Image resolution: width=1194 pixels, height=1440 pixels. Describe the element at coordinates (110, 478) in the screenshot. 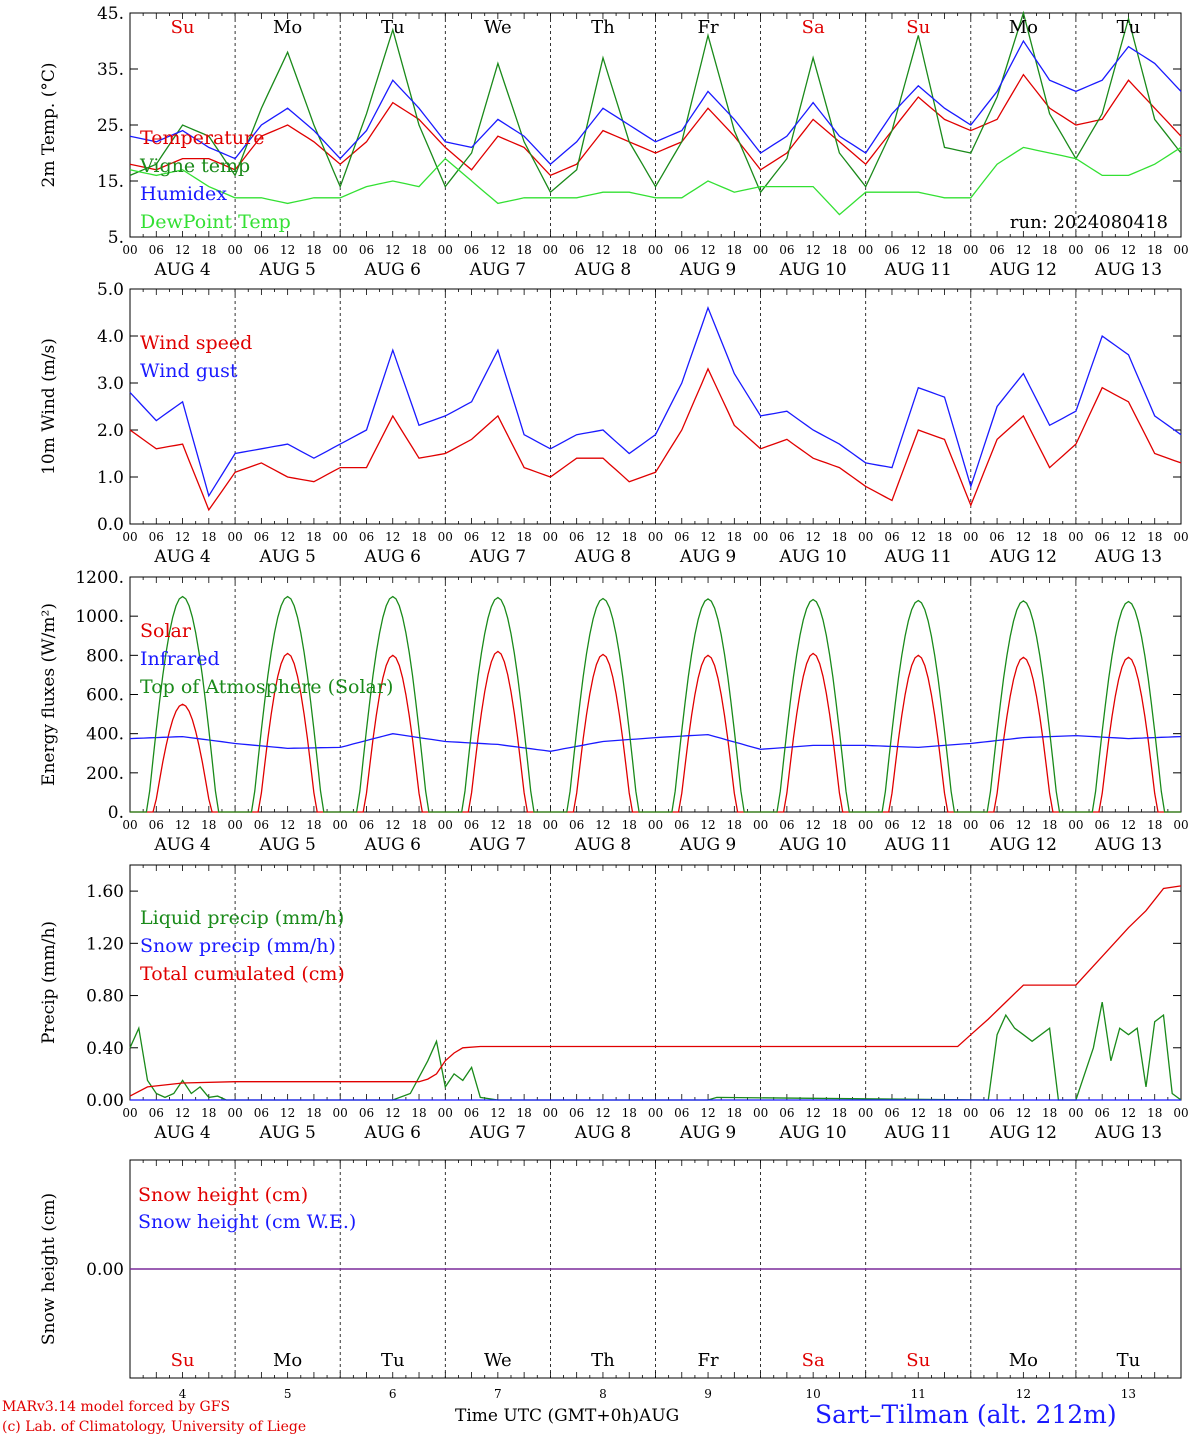

I see `y-tick-label: 1.0` at that location.